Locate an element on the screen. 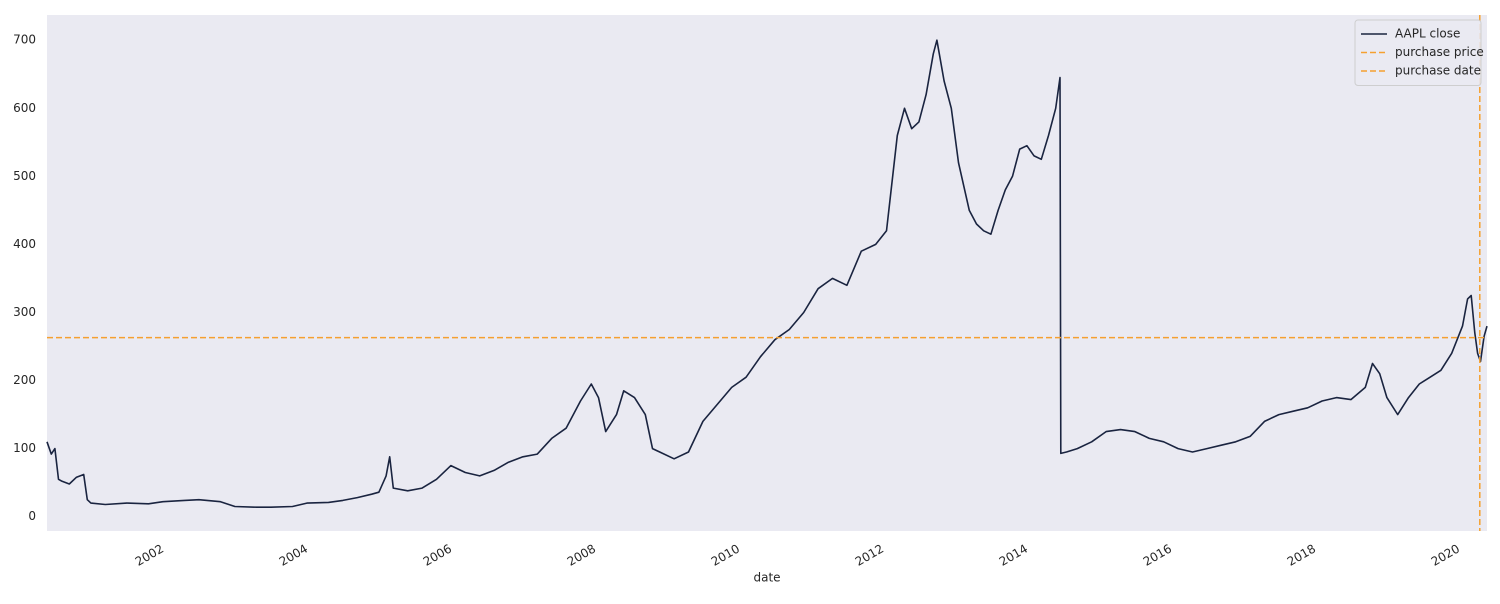 The image size is (1500, 604). y-tick-label: 100 is located at coordinates (24, 448).